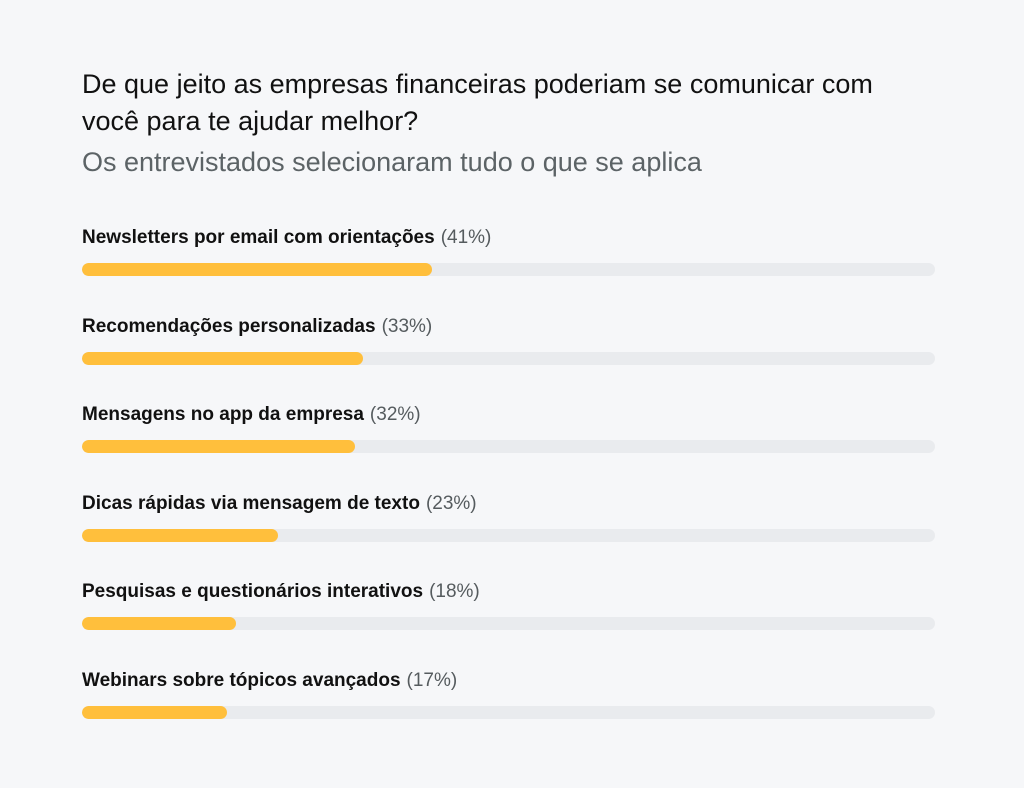 The width and height of the screenshot is (1024, 788). What do you see at coordinates (432, 680) in the screenshot?
I see `bar-value-label: (17%)` at bounding box center [432, 680].